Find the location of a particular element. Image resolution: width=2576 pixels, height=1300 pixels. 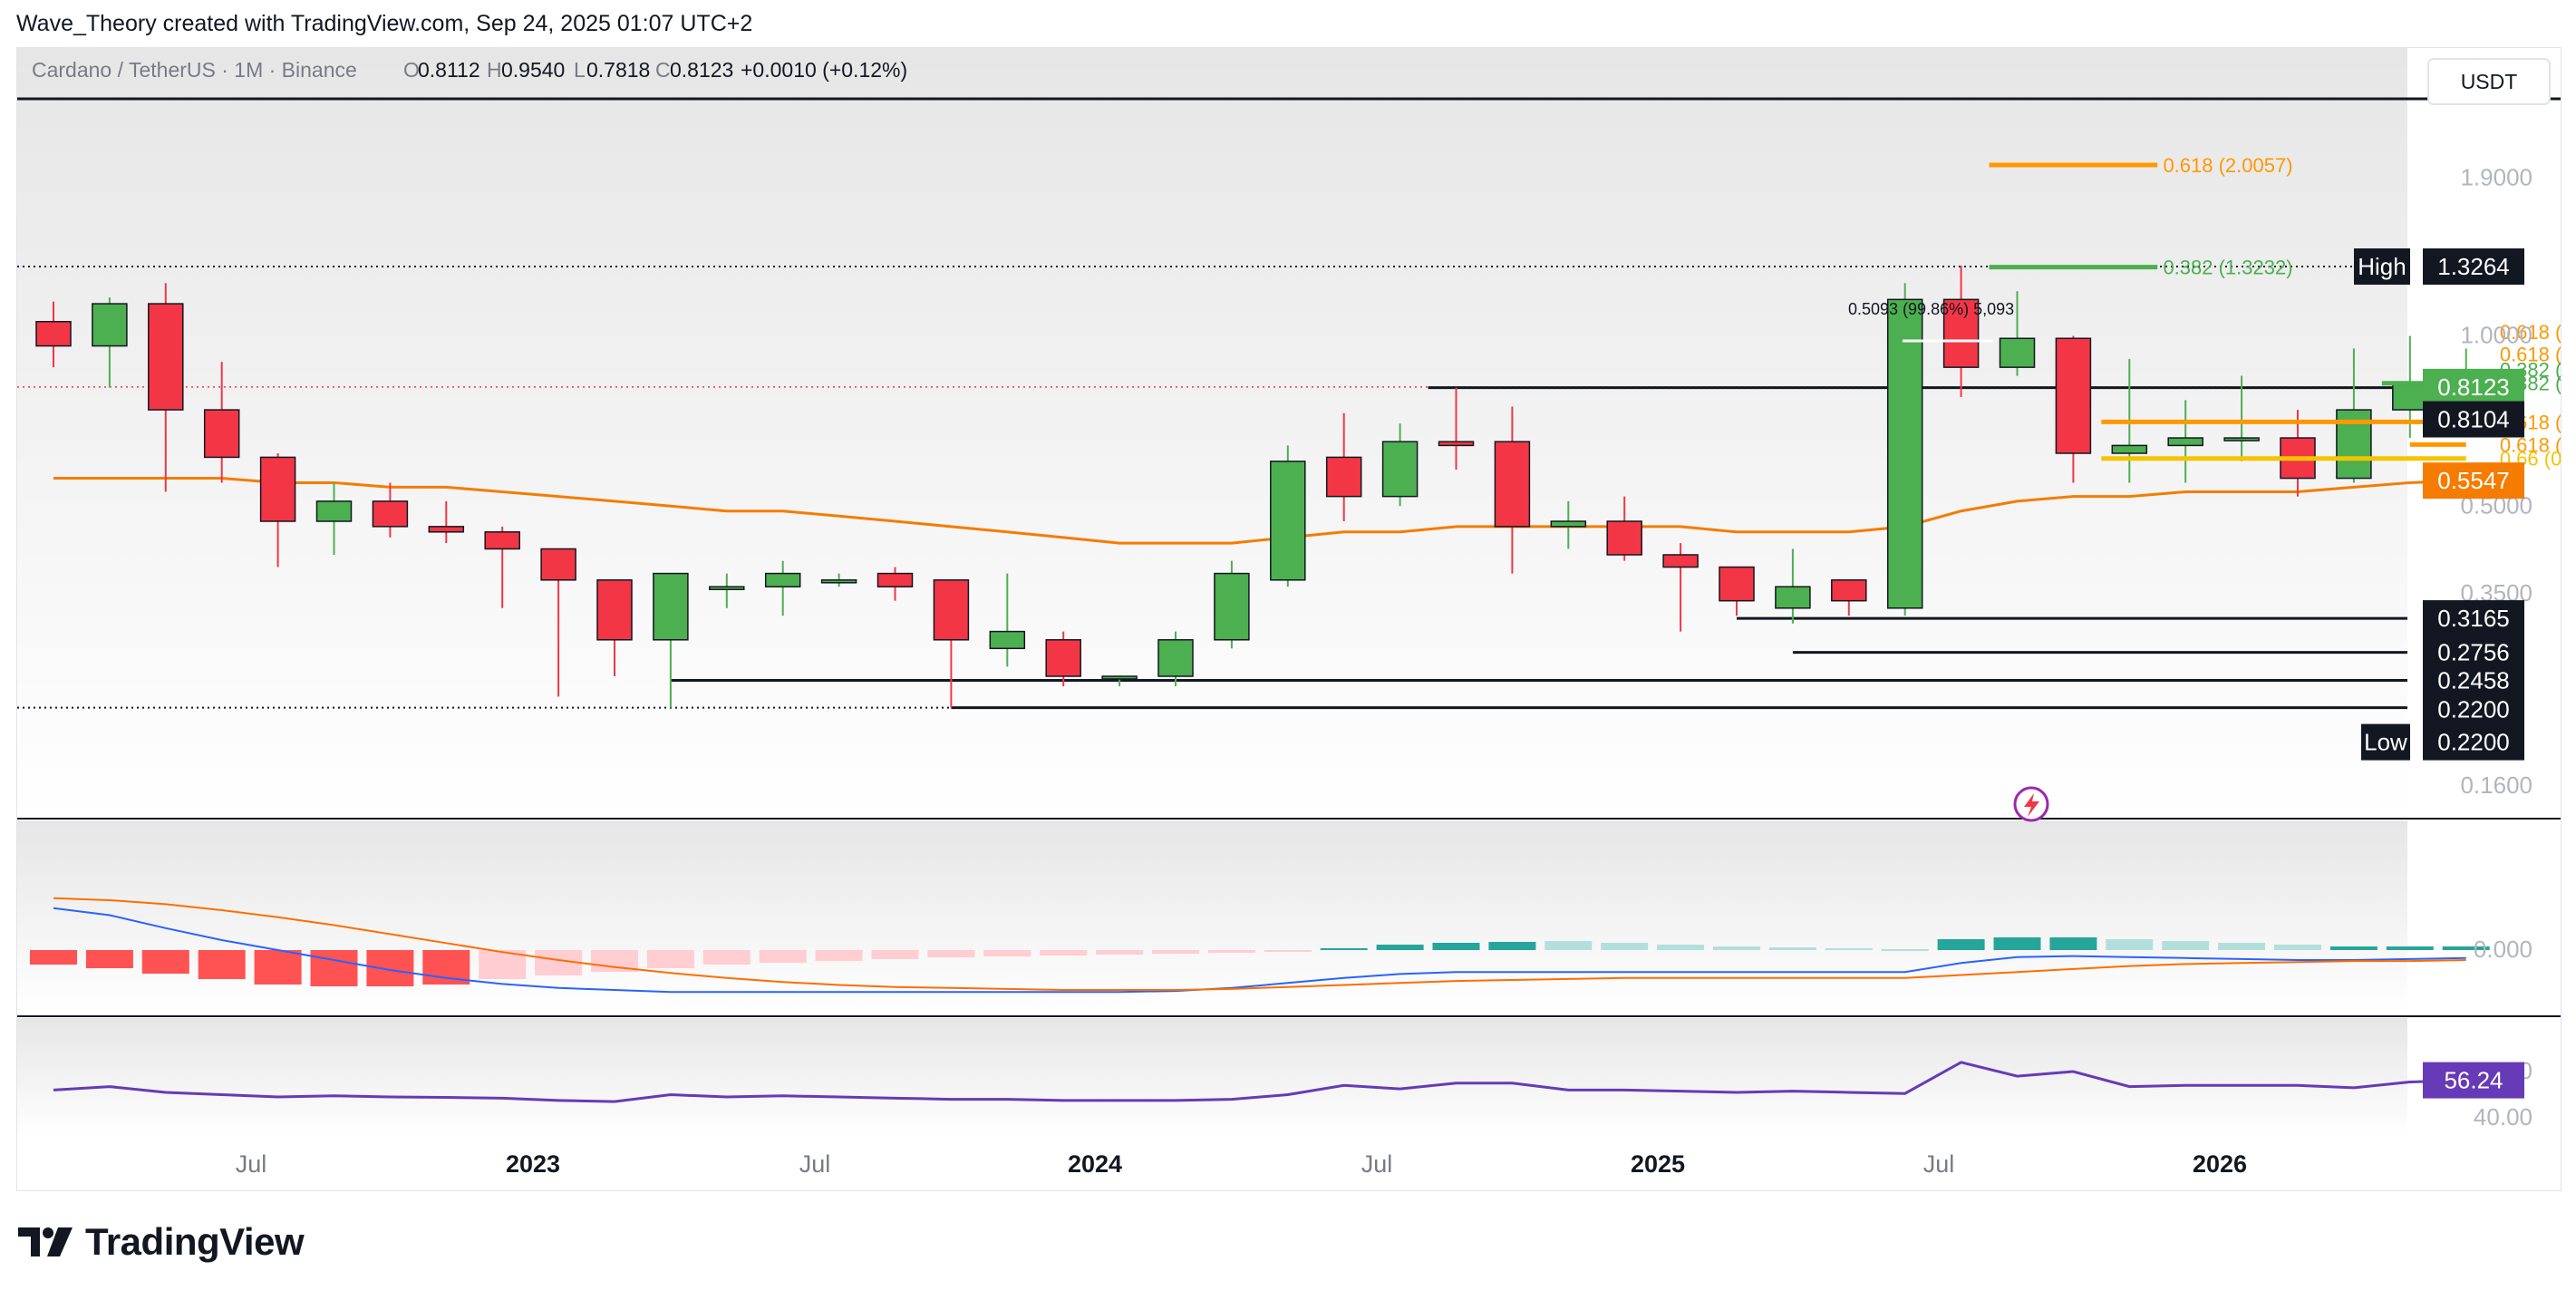

legend-low: 0.7818 is located at coordinates (618, 70).